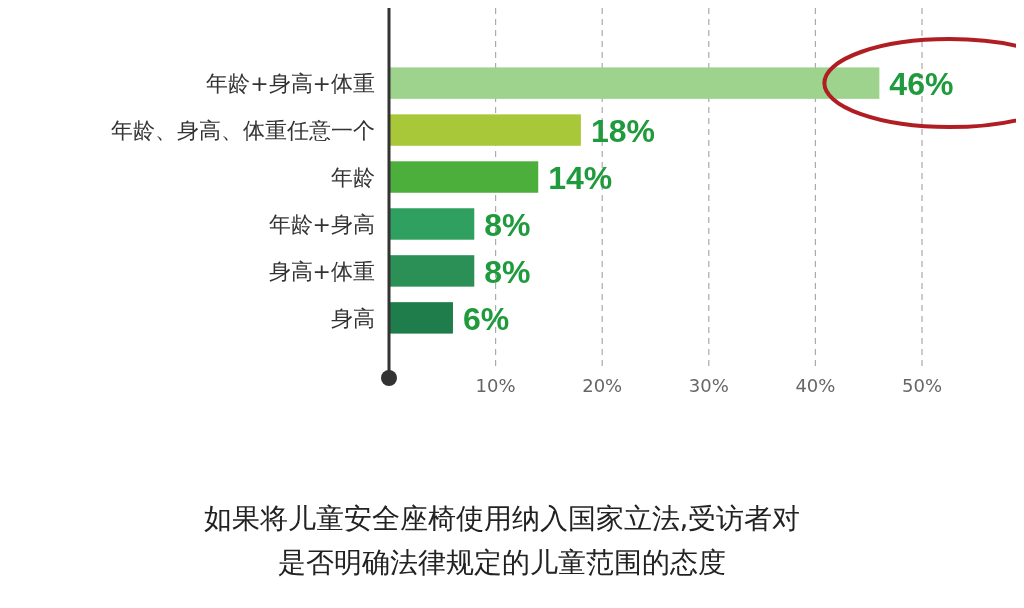 This screenshot has width=1024, height=608. Describe the element at coordinates (321, 224) in the screenshot. I see `y-tick-label: 年龄+身高` at that location.